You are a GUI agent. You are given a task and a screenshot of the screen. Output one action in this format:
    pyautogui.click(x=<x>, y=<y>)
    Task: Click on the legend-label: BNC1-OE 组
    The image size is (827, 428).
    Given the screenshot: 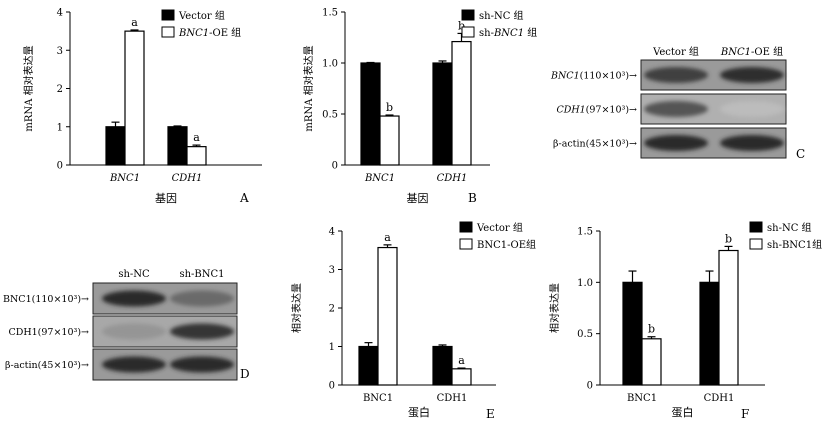 What is the action you would take?
    pyautogui.click(x=209, y=32)
    